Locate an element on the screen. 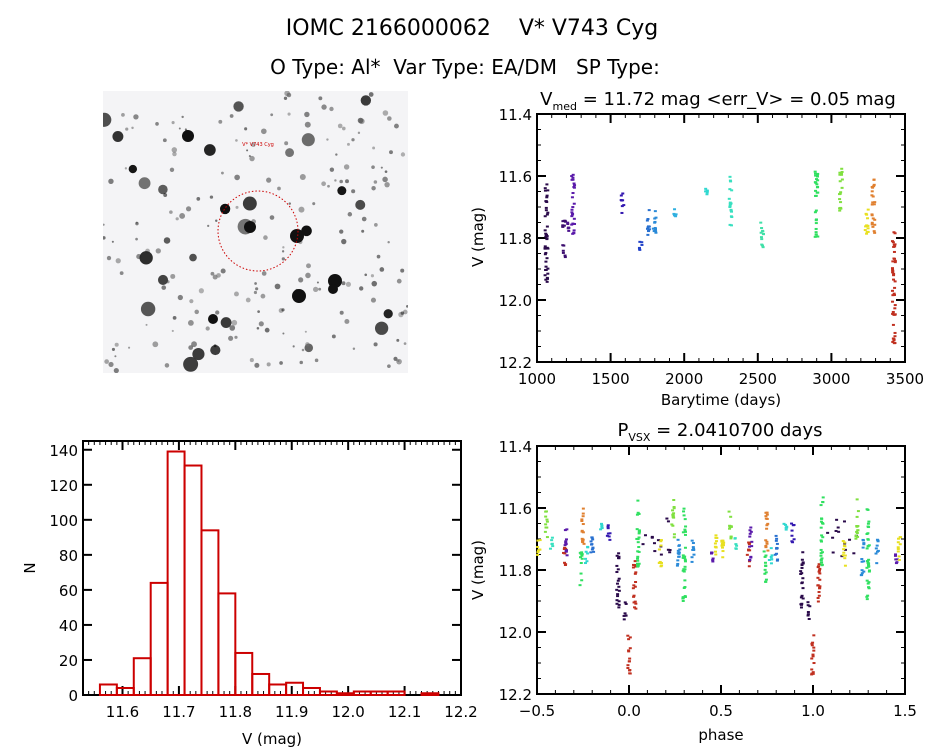 Image resolution: width=944 pixels, height=747 pixels. phased-light-curve-ylabel: V (mag) is located at coordinates (478, 570).